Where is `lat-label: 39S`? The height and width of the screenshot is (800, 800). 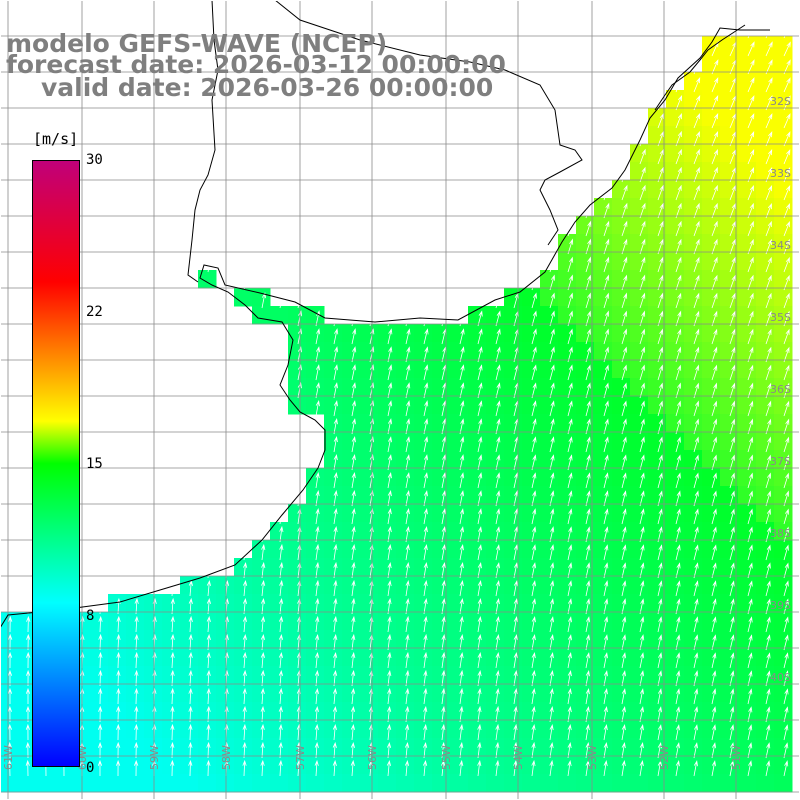
lat-label: 39S is located at coordinates (780, 605).